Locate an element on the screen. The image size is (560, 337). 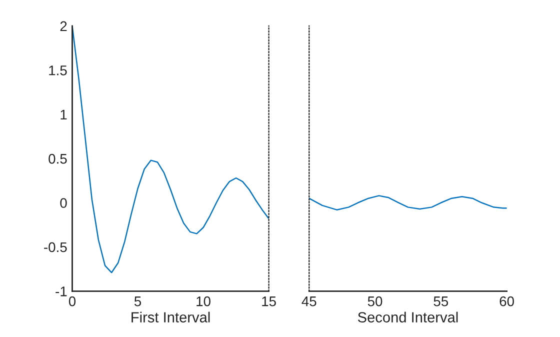
y-tick-label: -0.5 is located at coordinates (55, 247).